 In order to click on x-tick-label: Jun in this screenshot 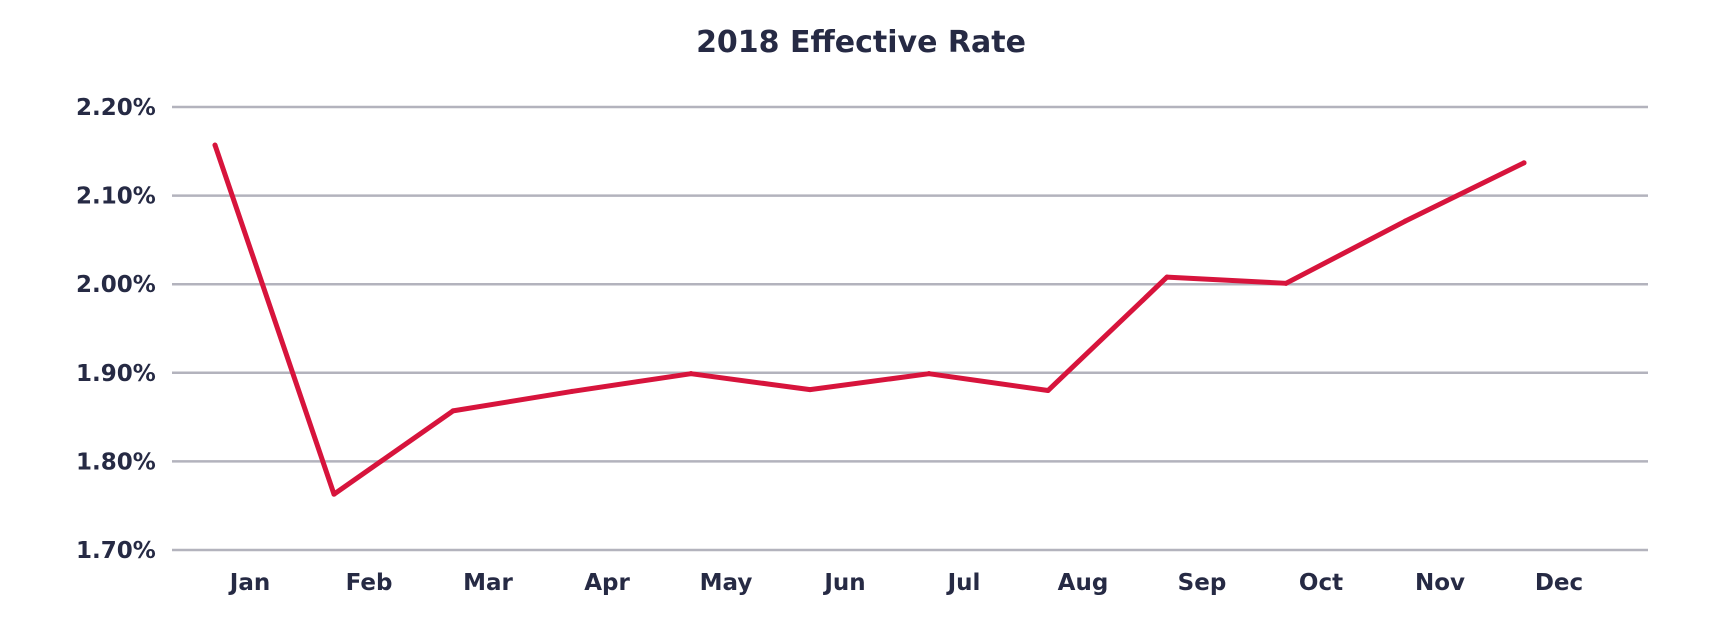, I will do `click(843, 583)`.